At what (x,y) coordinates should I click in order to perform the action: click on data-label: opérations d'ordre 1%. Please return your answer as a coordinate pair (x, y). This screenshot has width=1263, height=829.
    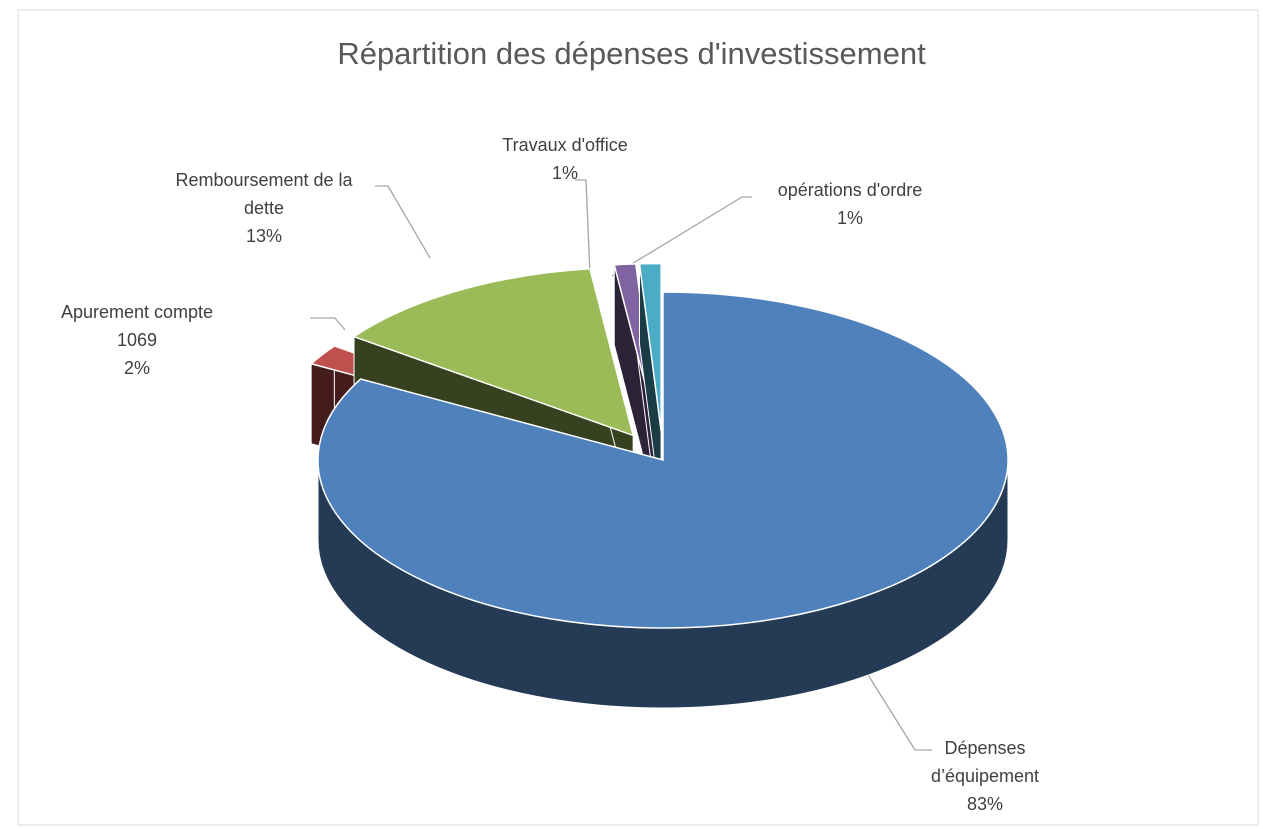
    Looking at the image, I should click on (850, 204).